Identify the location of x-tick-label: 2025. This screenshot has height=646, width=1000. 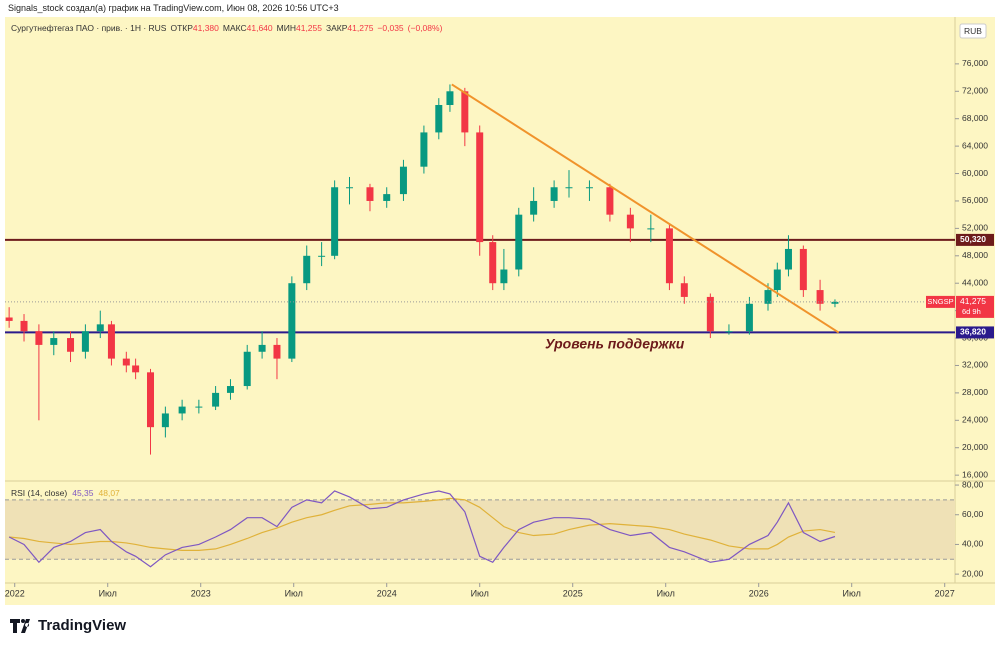
(573, 593).